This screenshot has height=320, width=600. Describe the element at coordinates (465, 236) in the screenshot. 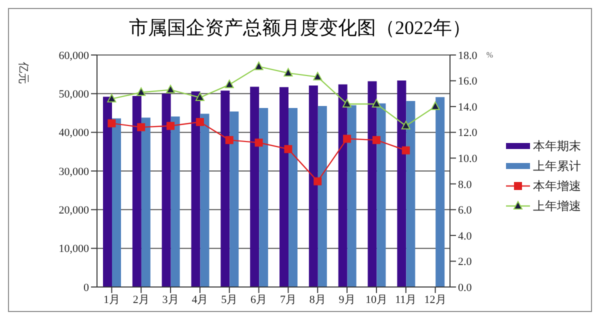

I see `y2-tick-label: 4.0` at that location.